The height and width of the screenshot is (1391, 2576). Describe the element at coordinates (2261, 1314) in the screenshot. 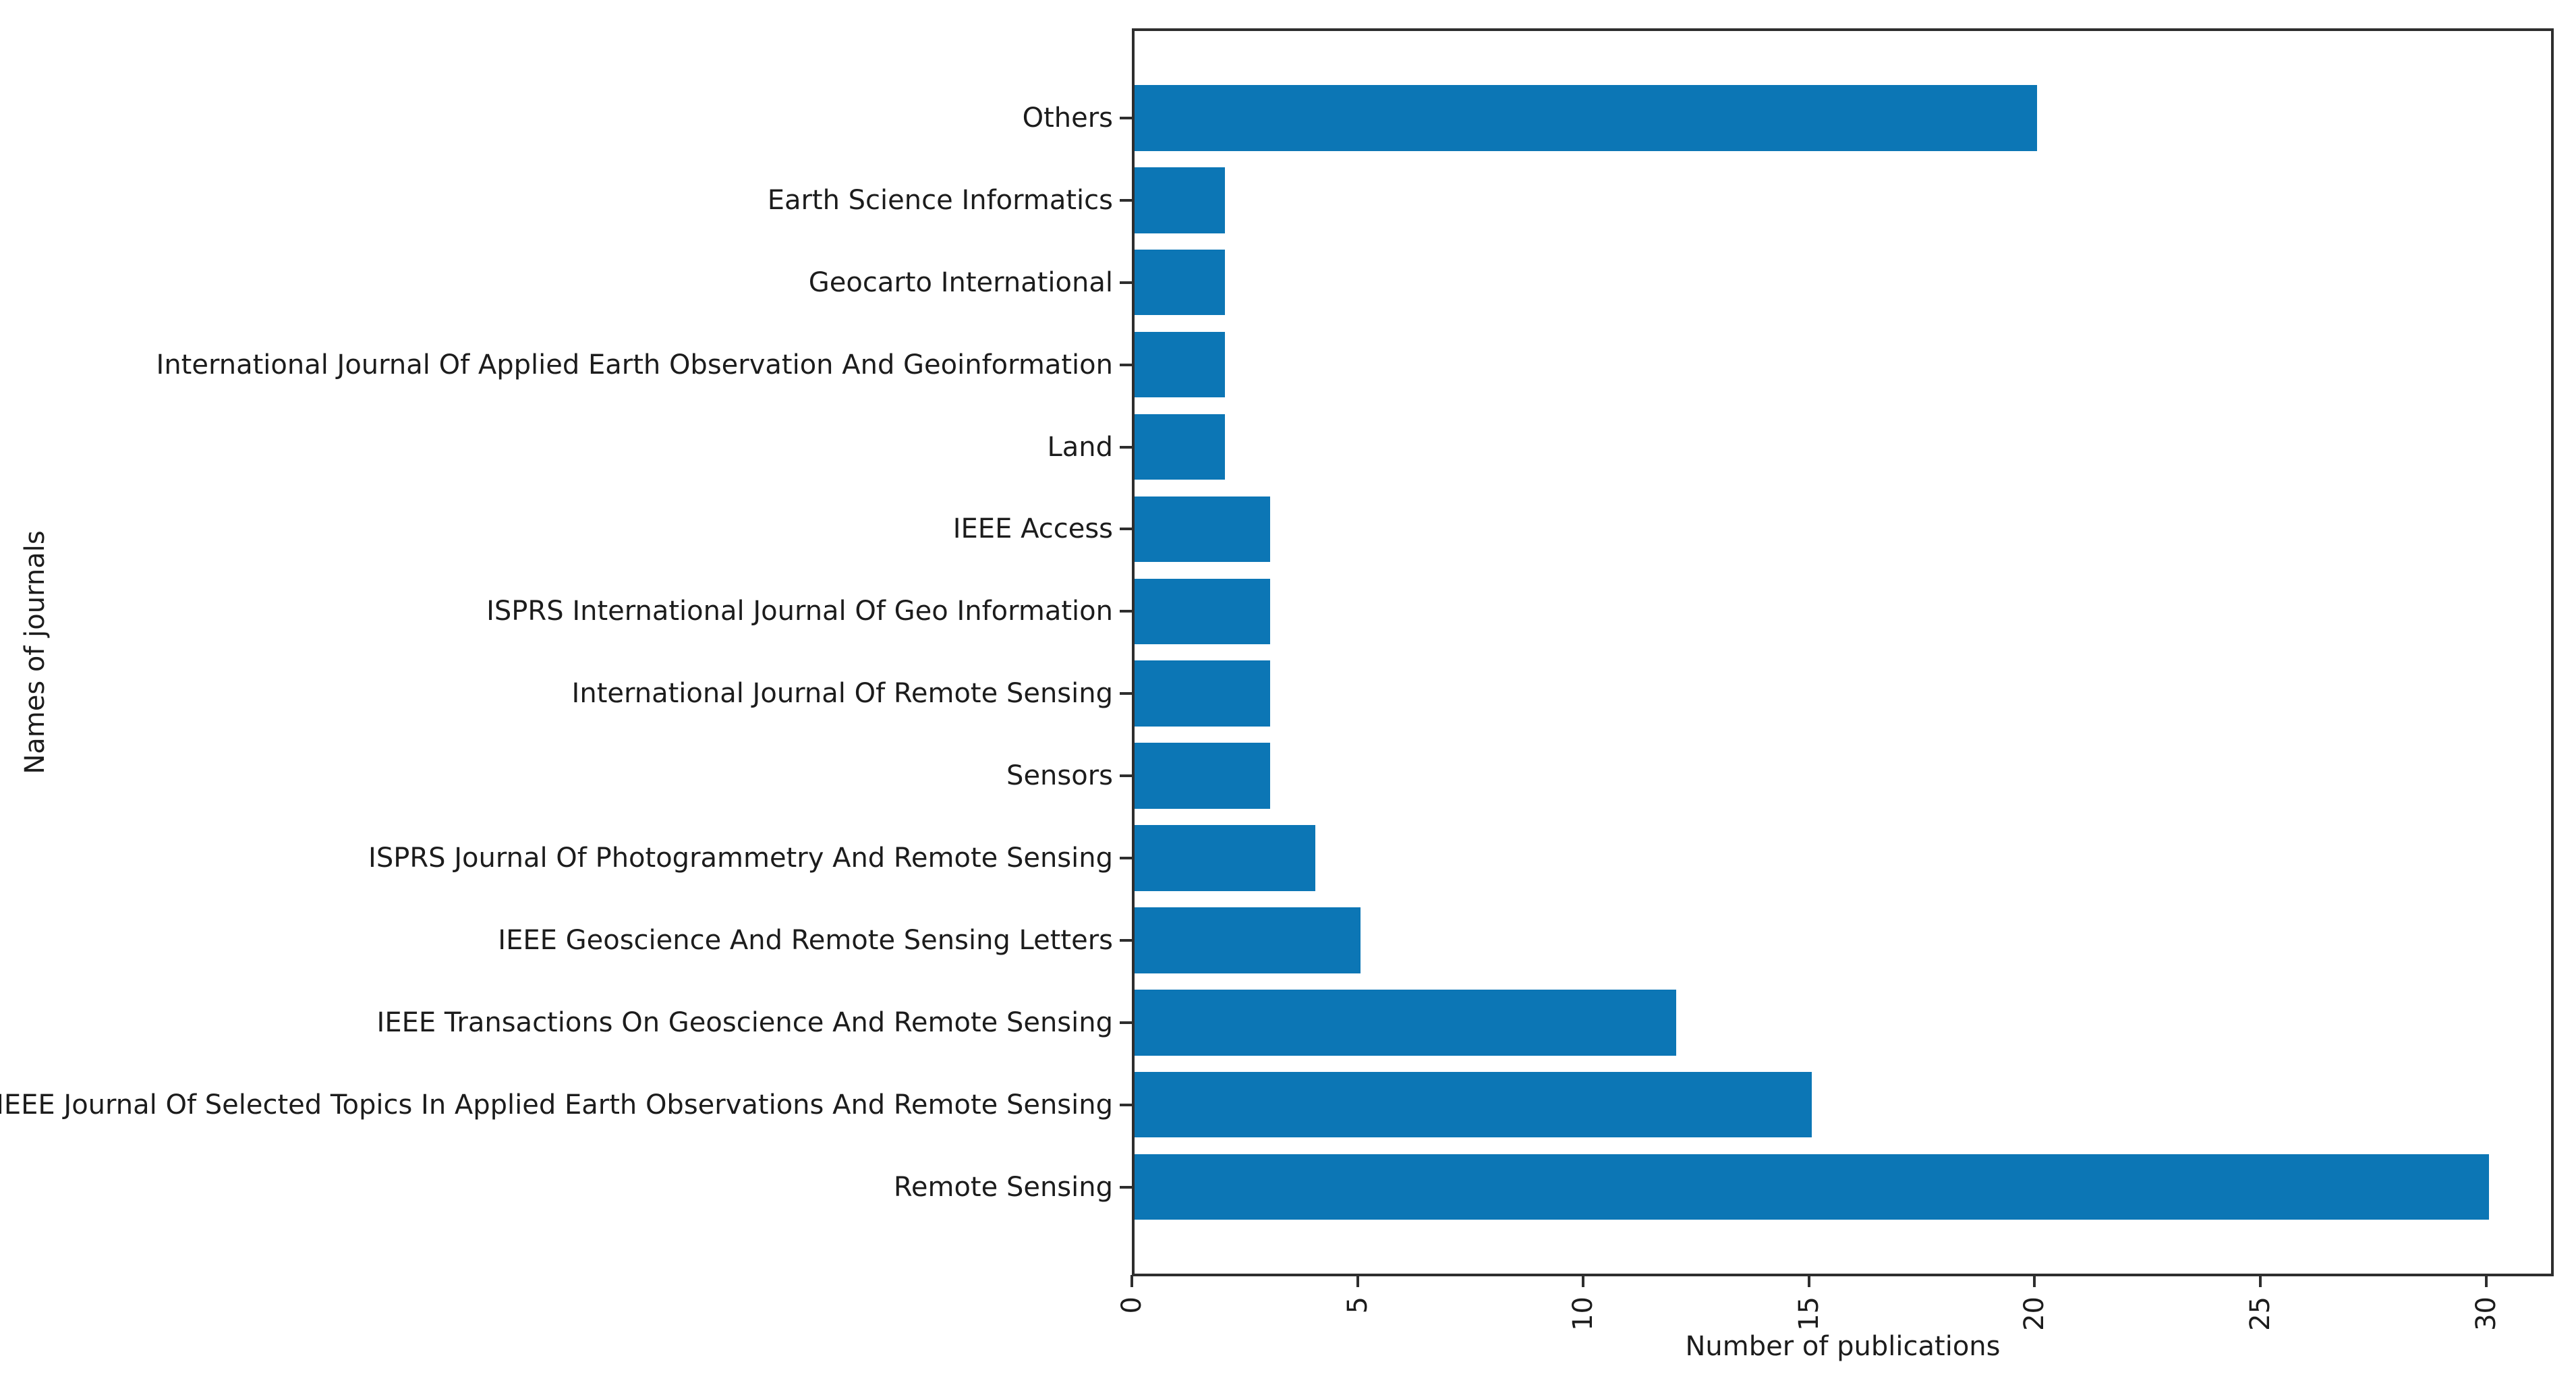

I see `x-tick-label: 25` at that location.